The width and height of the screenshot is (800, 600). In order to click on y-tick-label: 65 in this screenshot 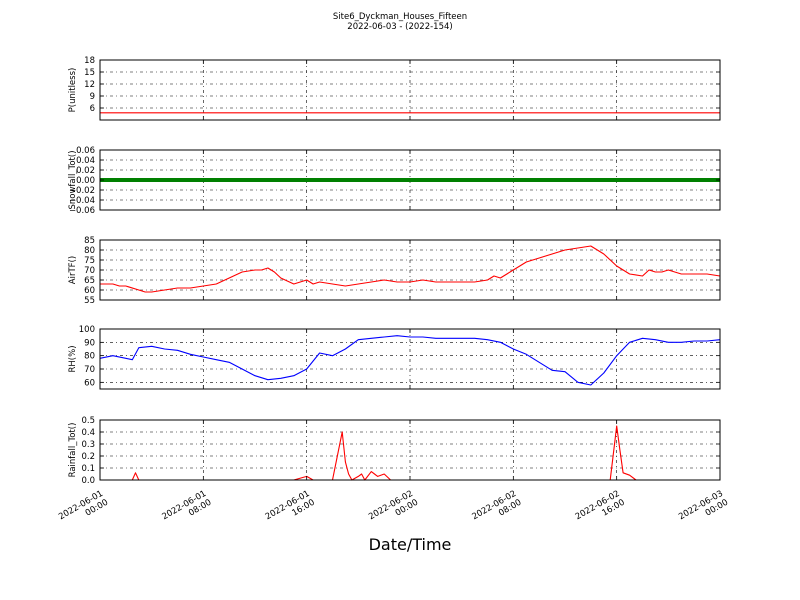, I will do `click(89, 281)`.